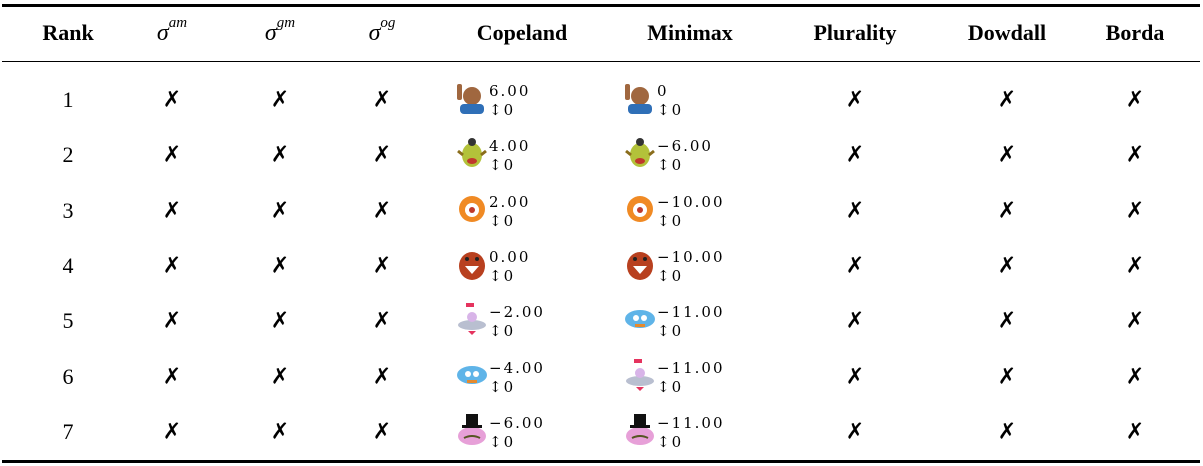 This screenshot has height=466, width=1203. Describe the element at coordinates (663, 91) in the screenshot. I see `score: 0` at that location.